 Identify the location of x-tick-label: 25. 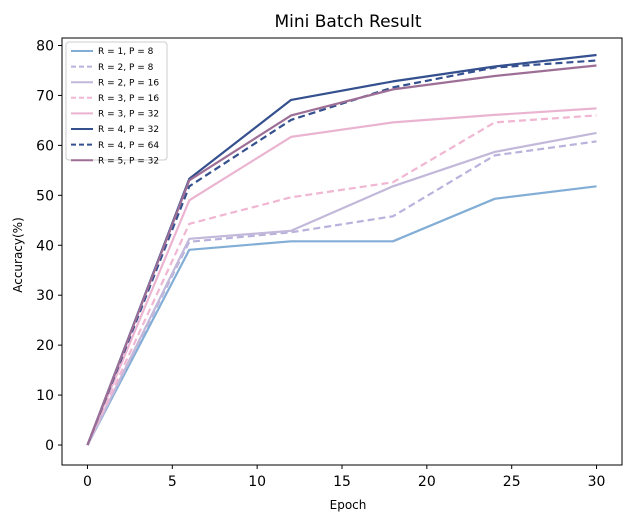
(512, 482).